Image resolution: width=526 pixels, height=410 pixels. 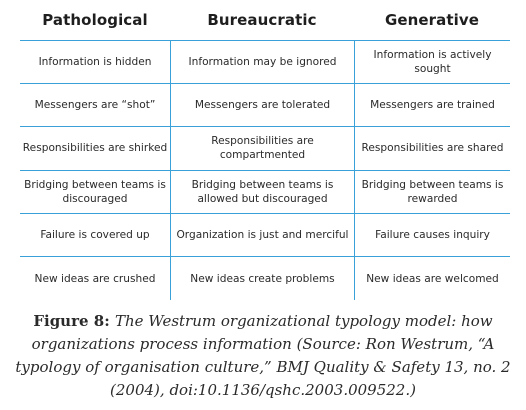 What do you see at coordinates (74, 321) in the screenshot?
I see `figure-label: Figure 8:` at bounding box center [74, 321].